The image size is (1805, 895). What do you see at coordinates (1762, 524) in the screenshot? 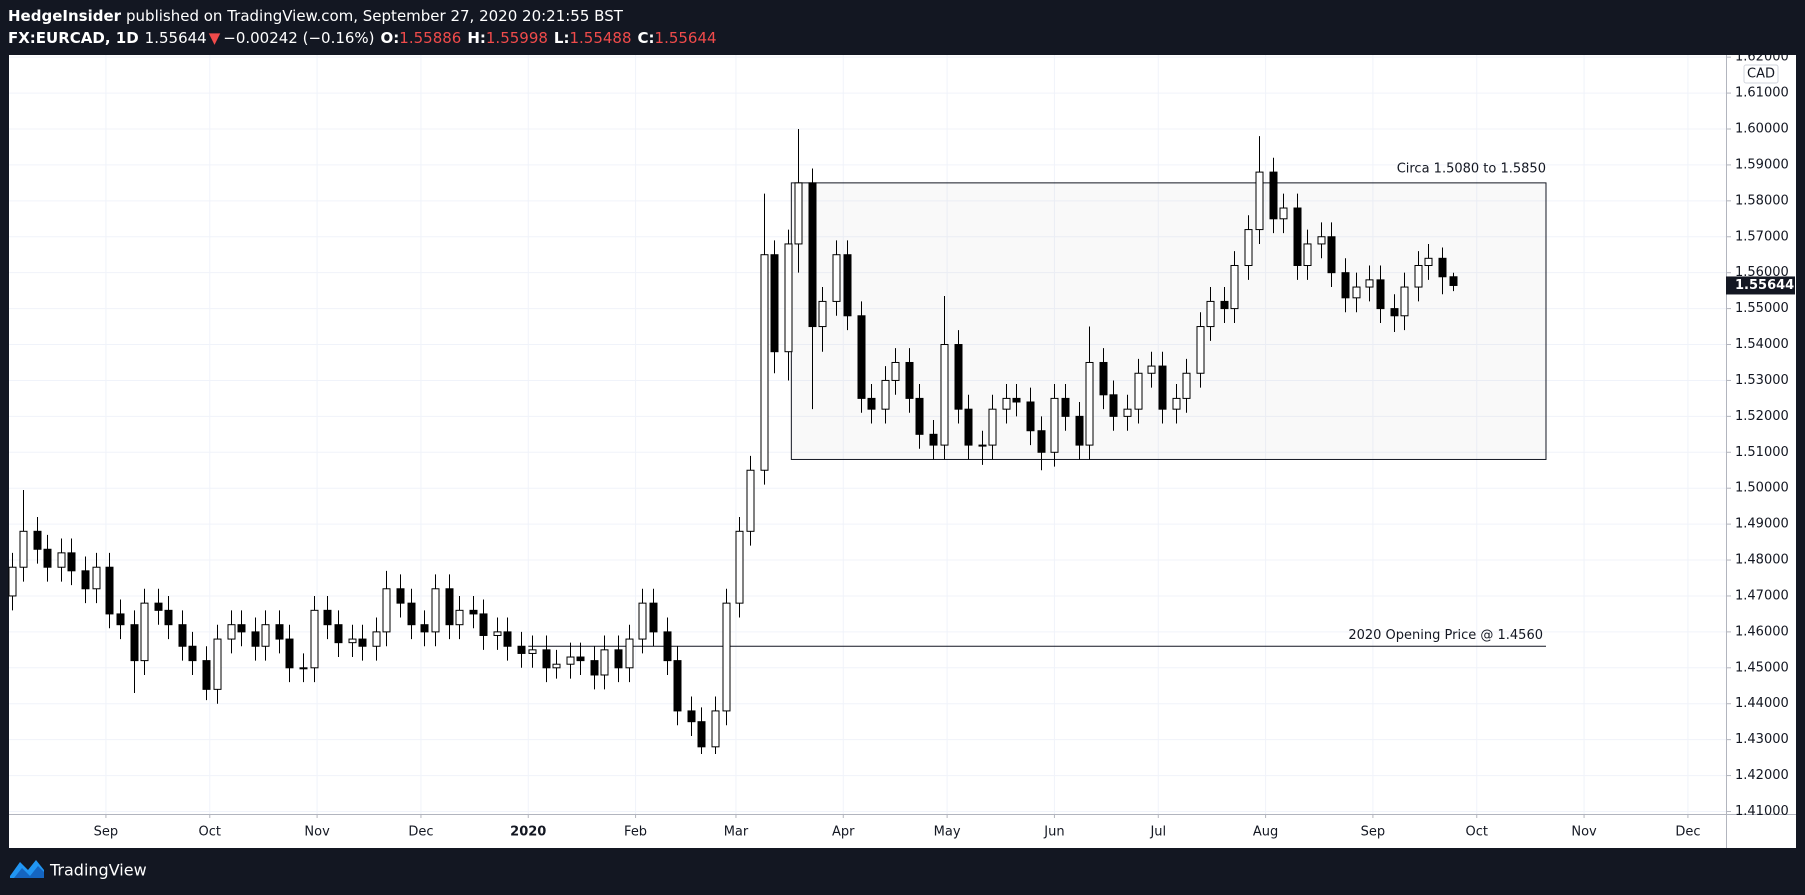
I see `y-tick-label: 1.49000` at bounding box center [1762, 524].